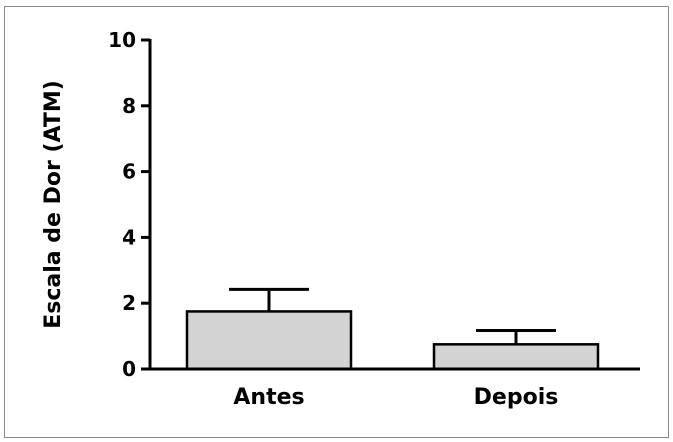  What do you see at coordinates (129, 172) in the screenshot?
I see `y-tick-label: 6` at bounding box center [129, 172].